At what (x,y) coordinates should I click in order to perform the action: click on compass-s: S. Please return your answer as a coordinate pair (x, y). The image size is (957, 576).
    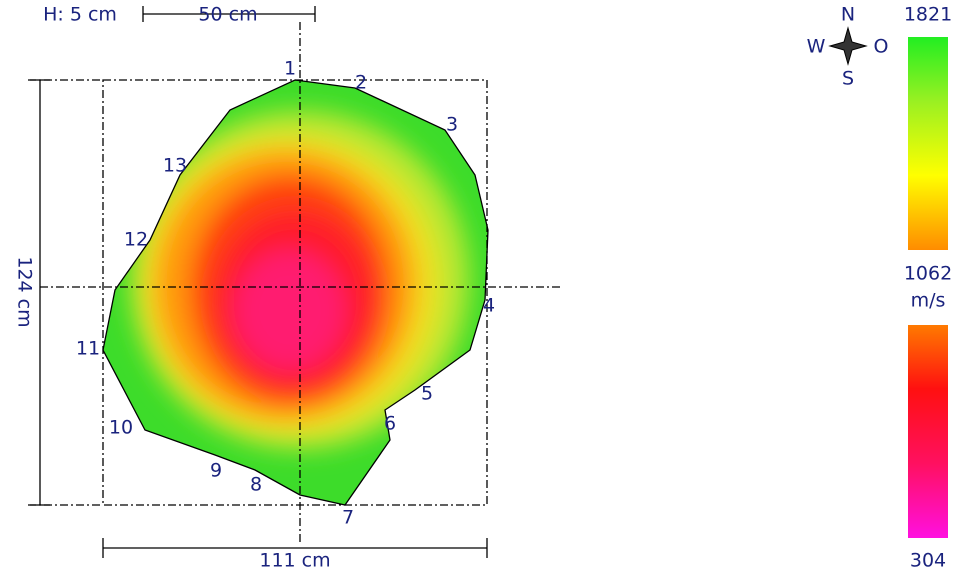
    Looking at the image, I should click on (848, 79).